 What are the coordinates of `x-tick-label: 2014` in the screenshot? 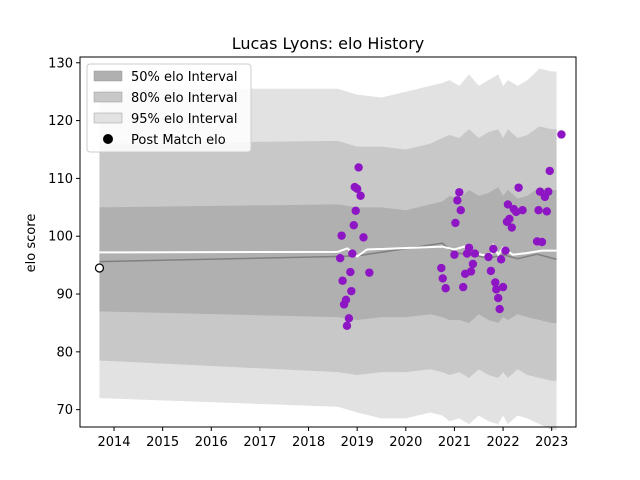 It's located at (113, 442).